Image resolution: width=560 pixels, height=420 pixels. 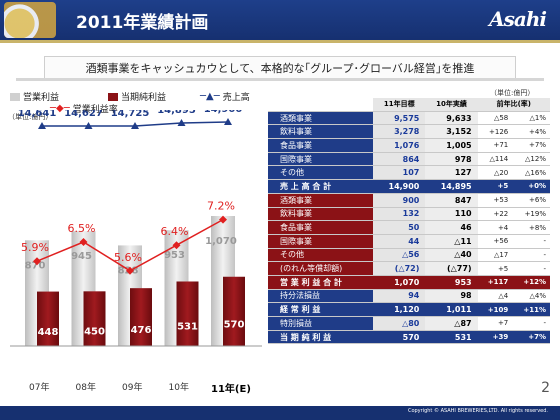 I want to click on table-row: その他 107 127 △20 △16%, so click(x=409, y=173).